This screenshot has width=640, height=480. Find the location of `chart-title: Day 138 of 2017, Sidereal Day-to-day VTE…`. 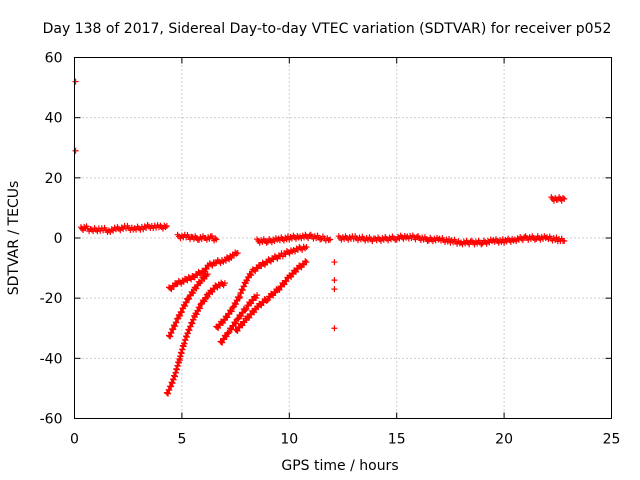

chart-title: Day 138 of 2017, Sidereal Day-to-day VTE… is located at coordinates (327, 29).